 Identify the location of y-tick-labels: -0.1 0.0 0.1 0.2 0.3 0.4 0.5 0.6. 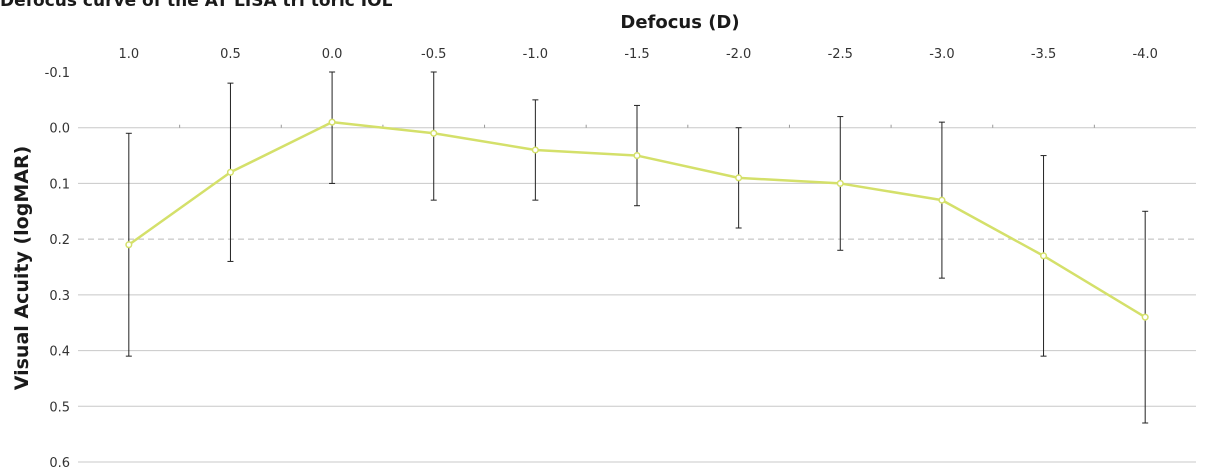
(57, 268).